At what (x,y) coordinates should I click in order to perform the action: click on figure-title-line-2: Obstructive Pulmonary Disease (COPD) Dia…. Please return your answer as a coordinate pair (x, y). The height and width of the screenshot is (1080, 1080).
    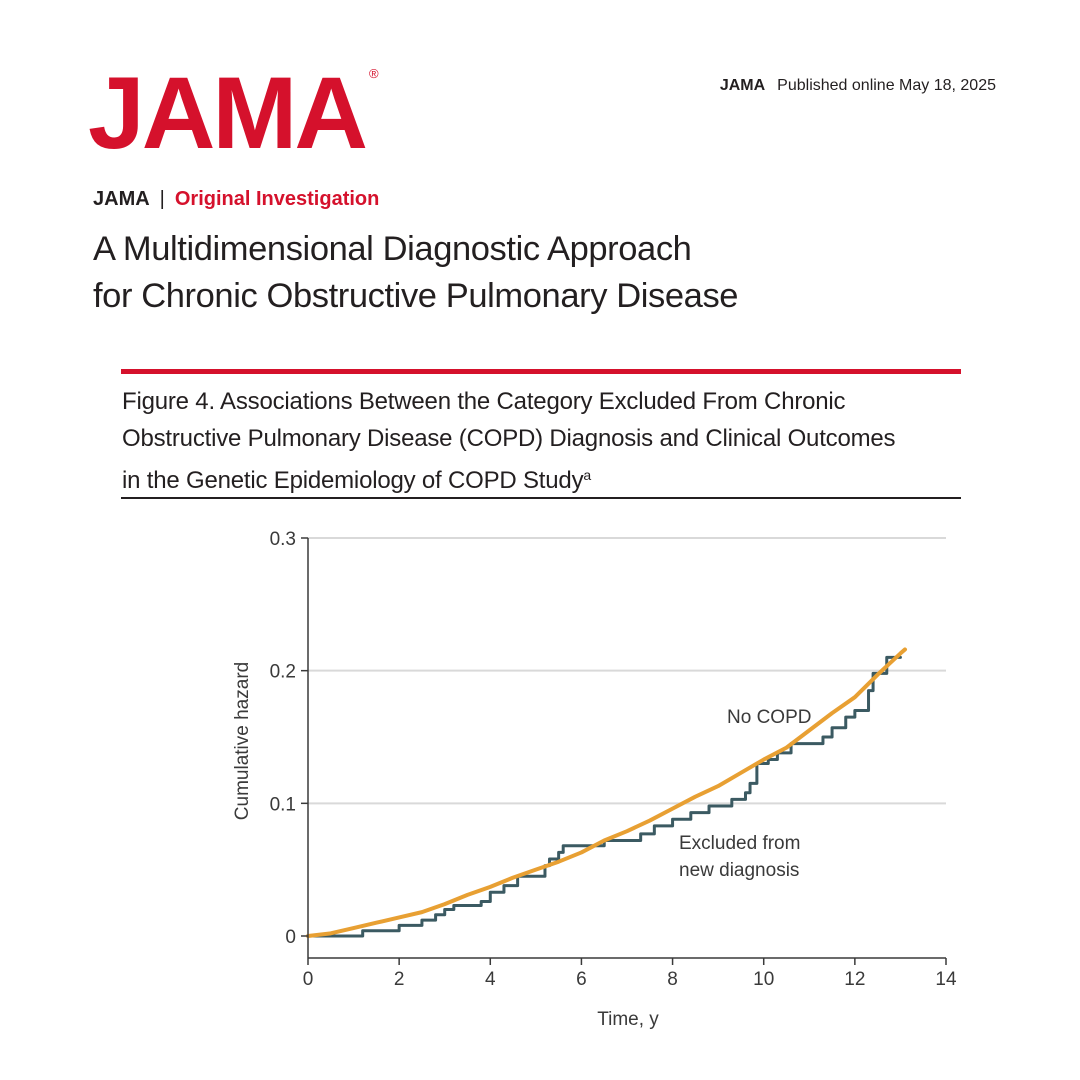
    Looking at the image, I should click on (509, 438).